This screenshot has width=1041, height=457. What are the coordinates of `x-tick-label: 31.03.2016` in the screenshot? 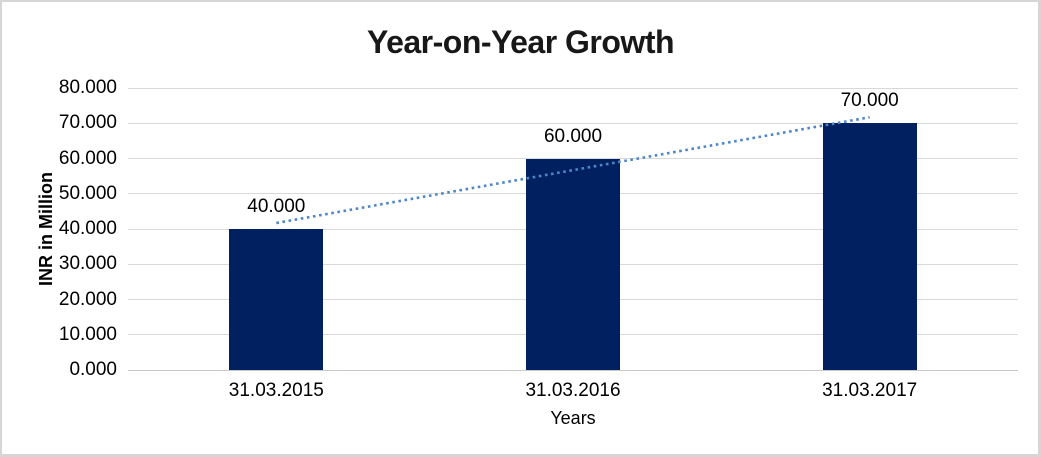 It's located at (573, 390).